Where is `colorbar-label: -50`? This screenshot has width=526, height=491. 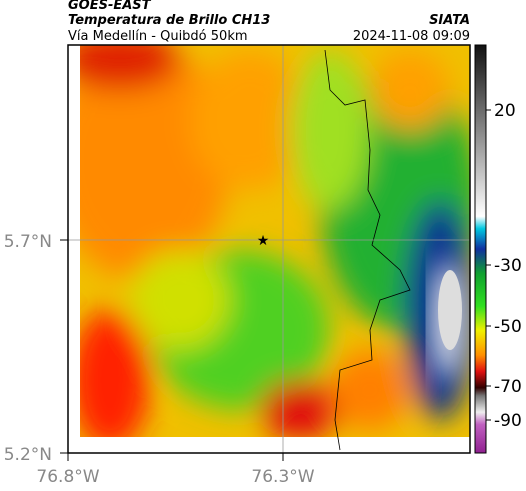 colorbar-label: -50 is located at coordinates (508, 327).